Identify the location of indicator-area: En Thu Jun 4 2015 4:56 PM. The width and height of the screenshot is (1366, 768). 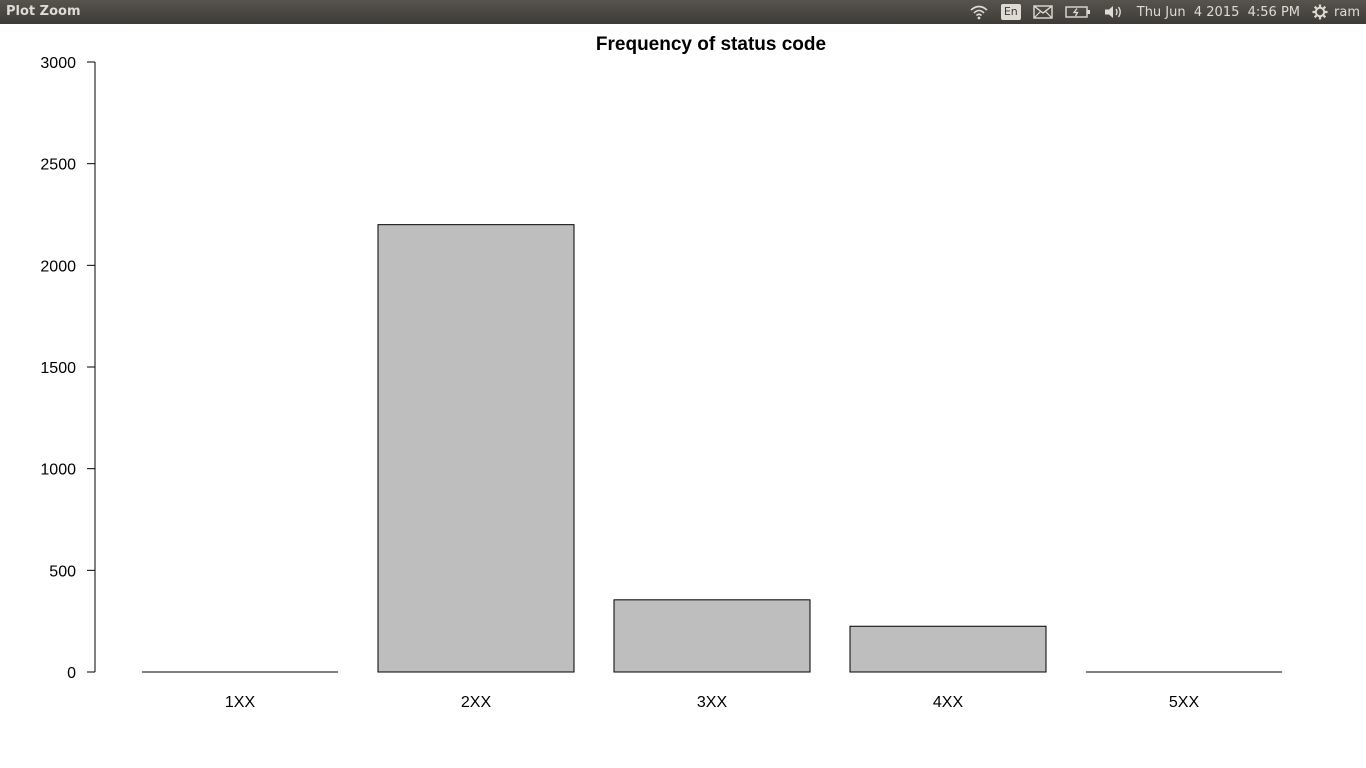
(1158, 12).